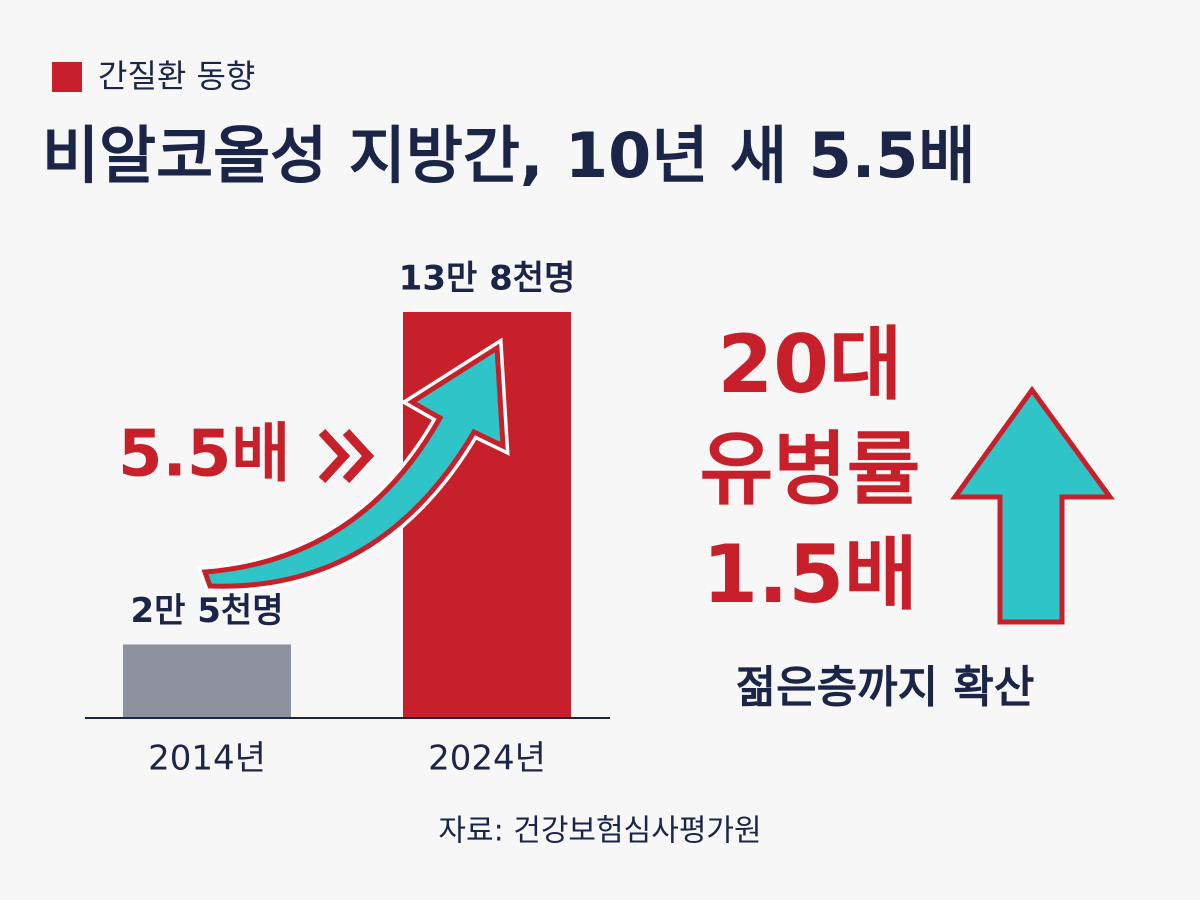 The height and width of the screenshot is (900, 1200). Describe the element at coordinates (207, 611) in the screenshot. I see `value-label: 2만 5천명` at that location.